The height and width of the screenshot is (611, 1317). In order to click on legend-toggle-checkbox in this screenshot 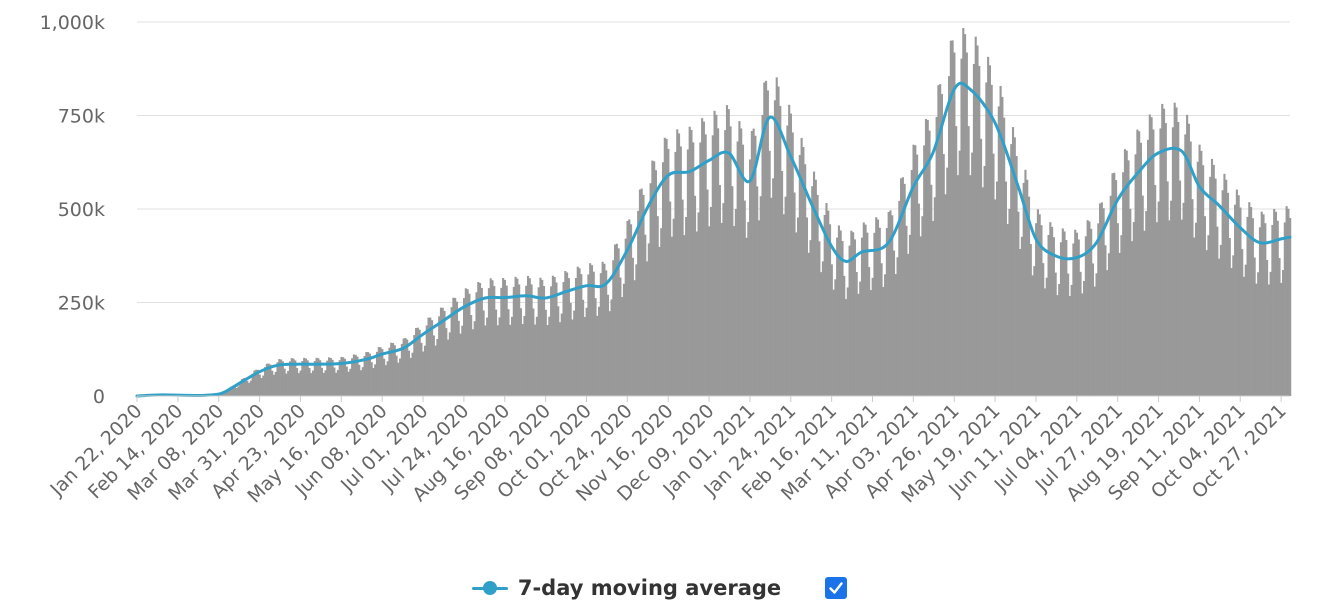, I will do `click(836, 588)`.